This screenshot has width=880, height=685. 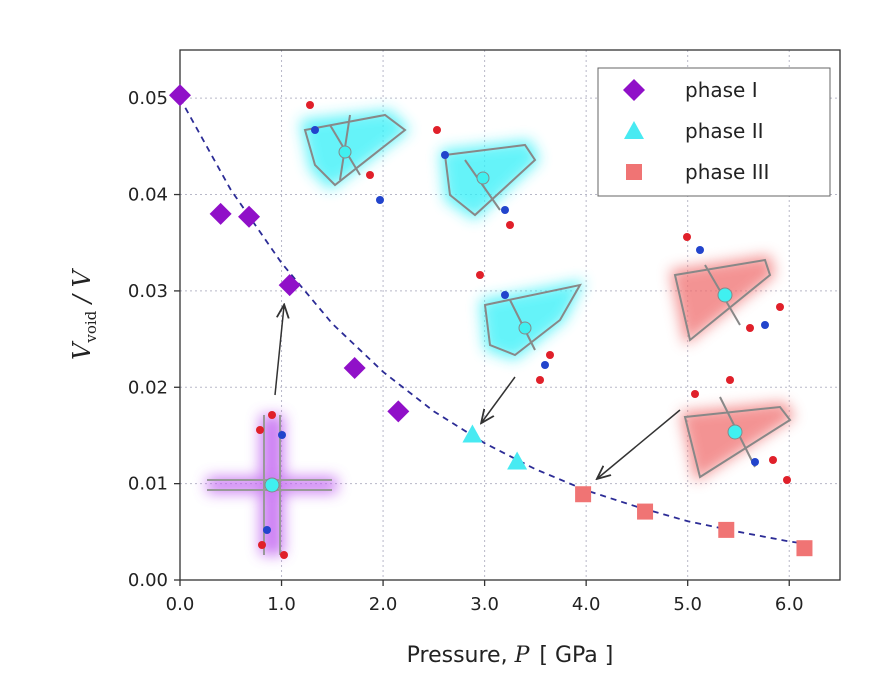 I want to click on y-tick-label: 0.05, so click(x=148, y=98).